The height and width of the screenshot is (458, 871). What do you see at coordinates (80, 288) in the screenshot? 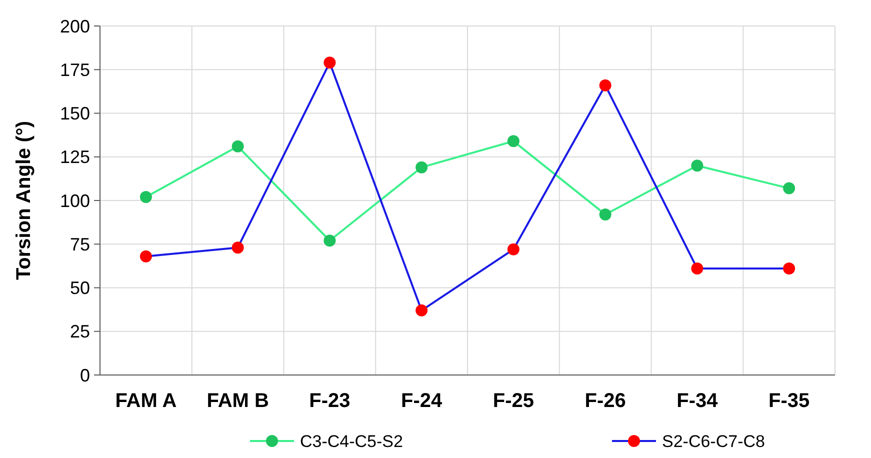
I see `y-tick-label: 50` at bounding box center [80, 288].